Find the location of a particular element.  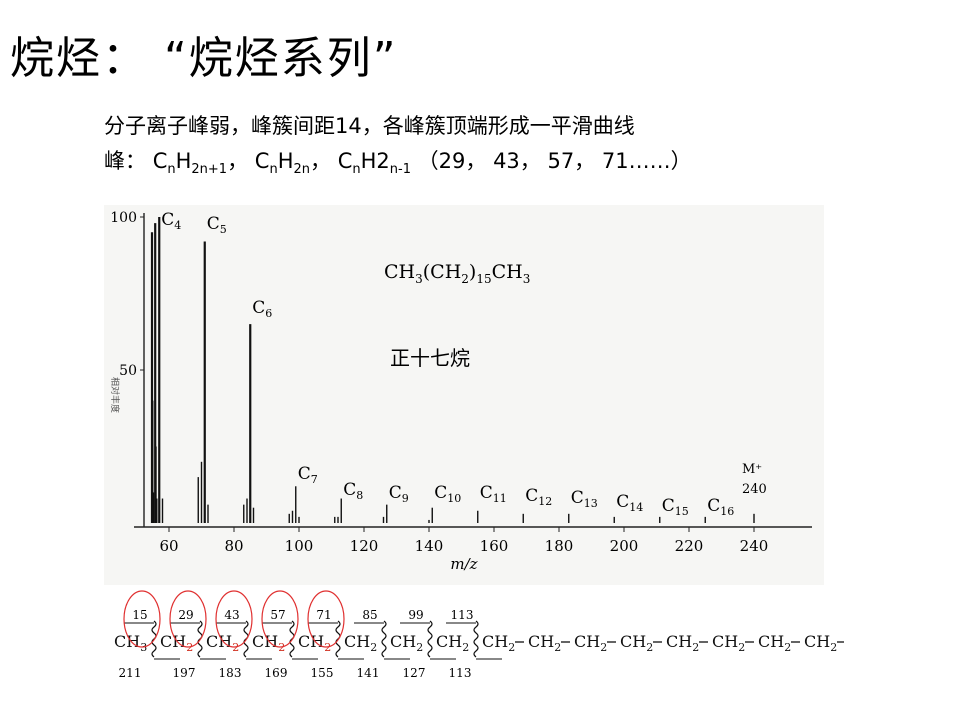

formula-1: CnH2n+1 is located at coordinates (190, 163).